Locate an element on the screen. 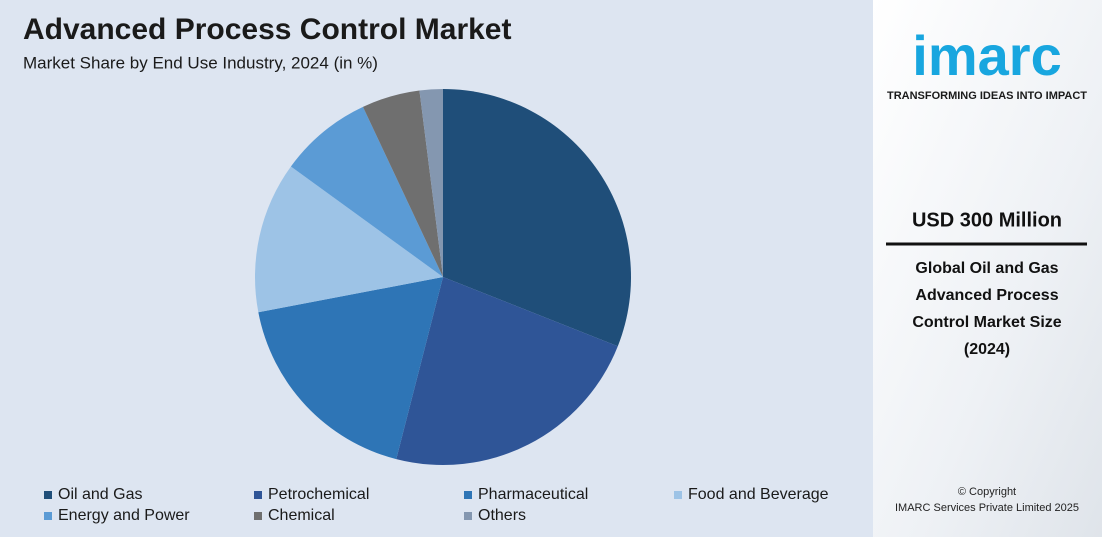 The height and width of the screenshot is (537, 1102). description: Control Market Size is located at coordinates (986, 322).